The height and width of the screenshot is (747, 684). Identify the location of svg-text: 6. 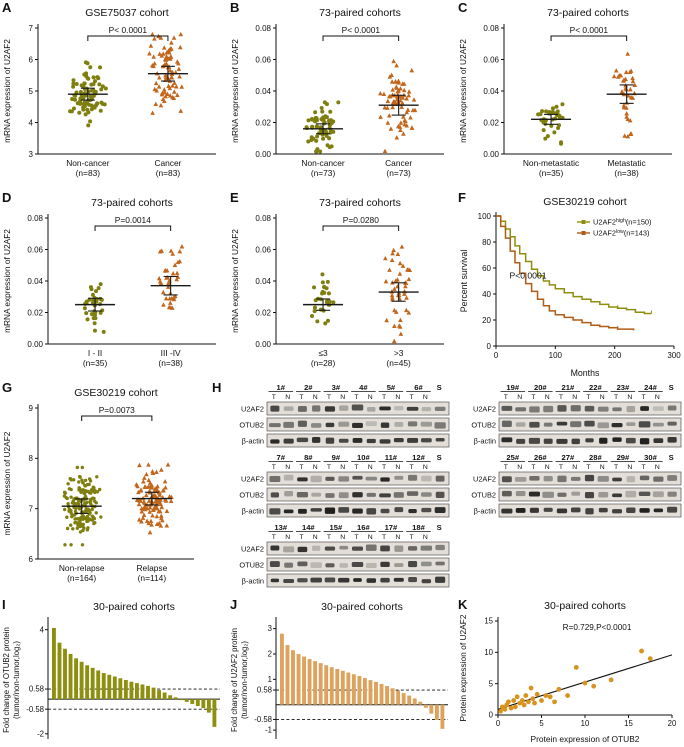
(31, 559).